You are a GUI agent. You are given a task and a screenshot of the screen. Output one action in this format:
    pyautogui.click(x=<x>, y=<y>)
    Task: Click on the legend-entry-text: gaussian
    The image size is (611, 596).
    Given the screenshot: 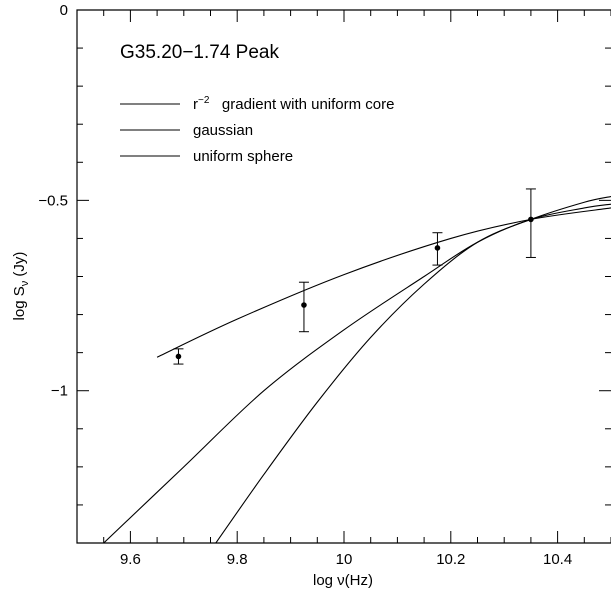 What is the action you would take?
    pyautogui.click(x=223, y=130)
    